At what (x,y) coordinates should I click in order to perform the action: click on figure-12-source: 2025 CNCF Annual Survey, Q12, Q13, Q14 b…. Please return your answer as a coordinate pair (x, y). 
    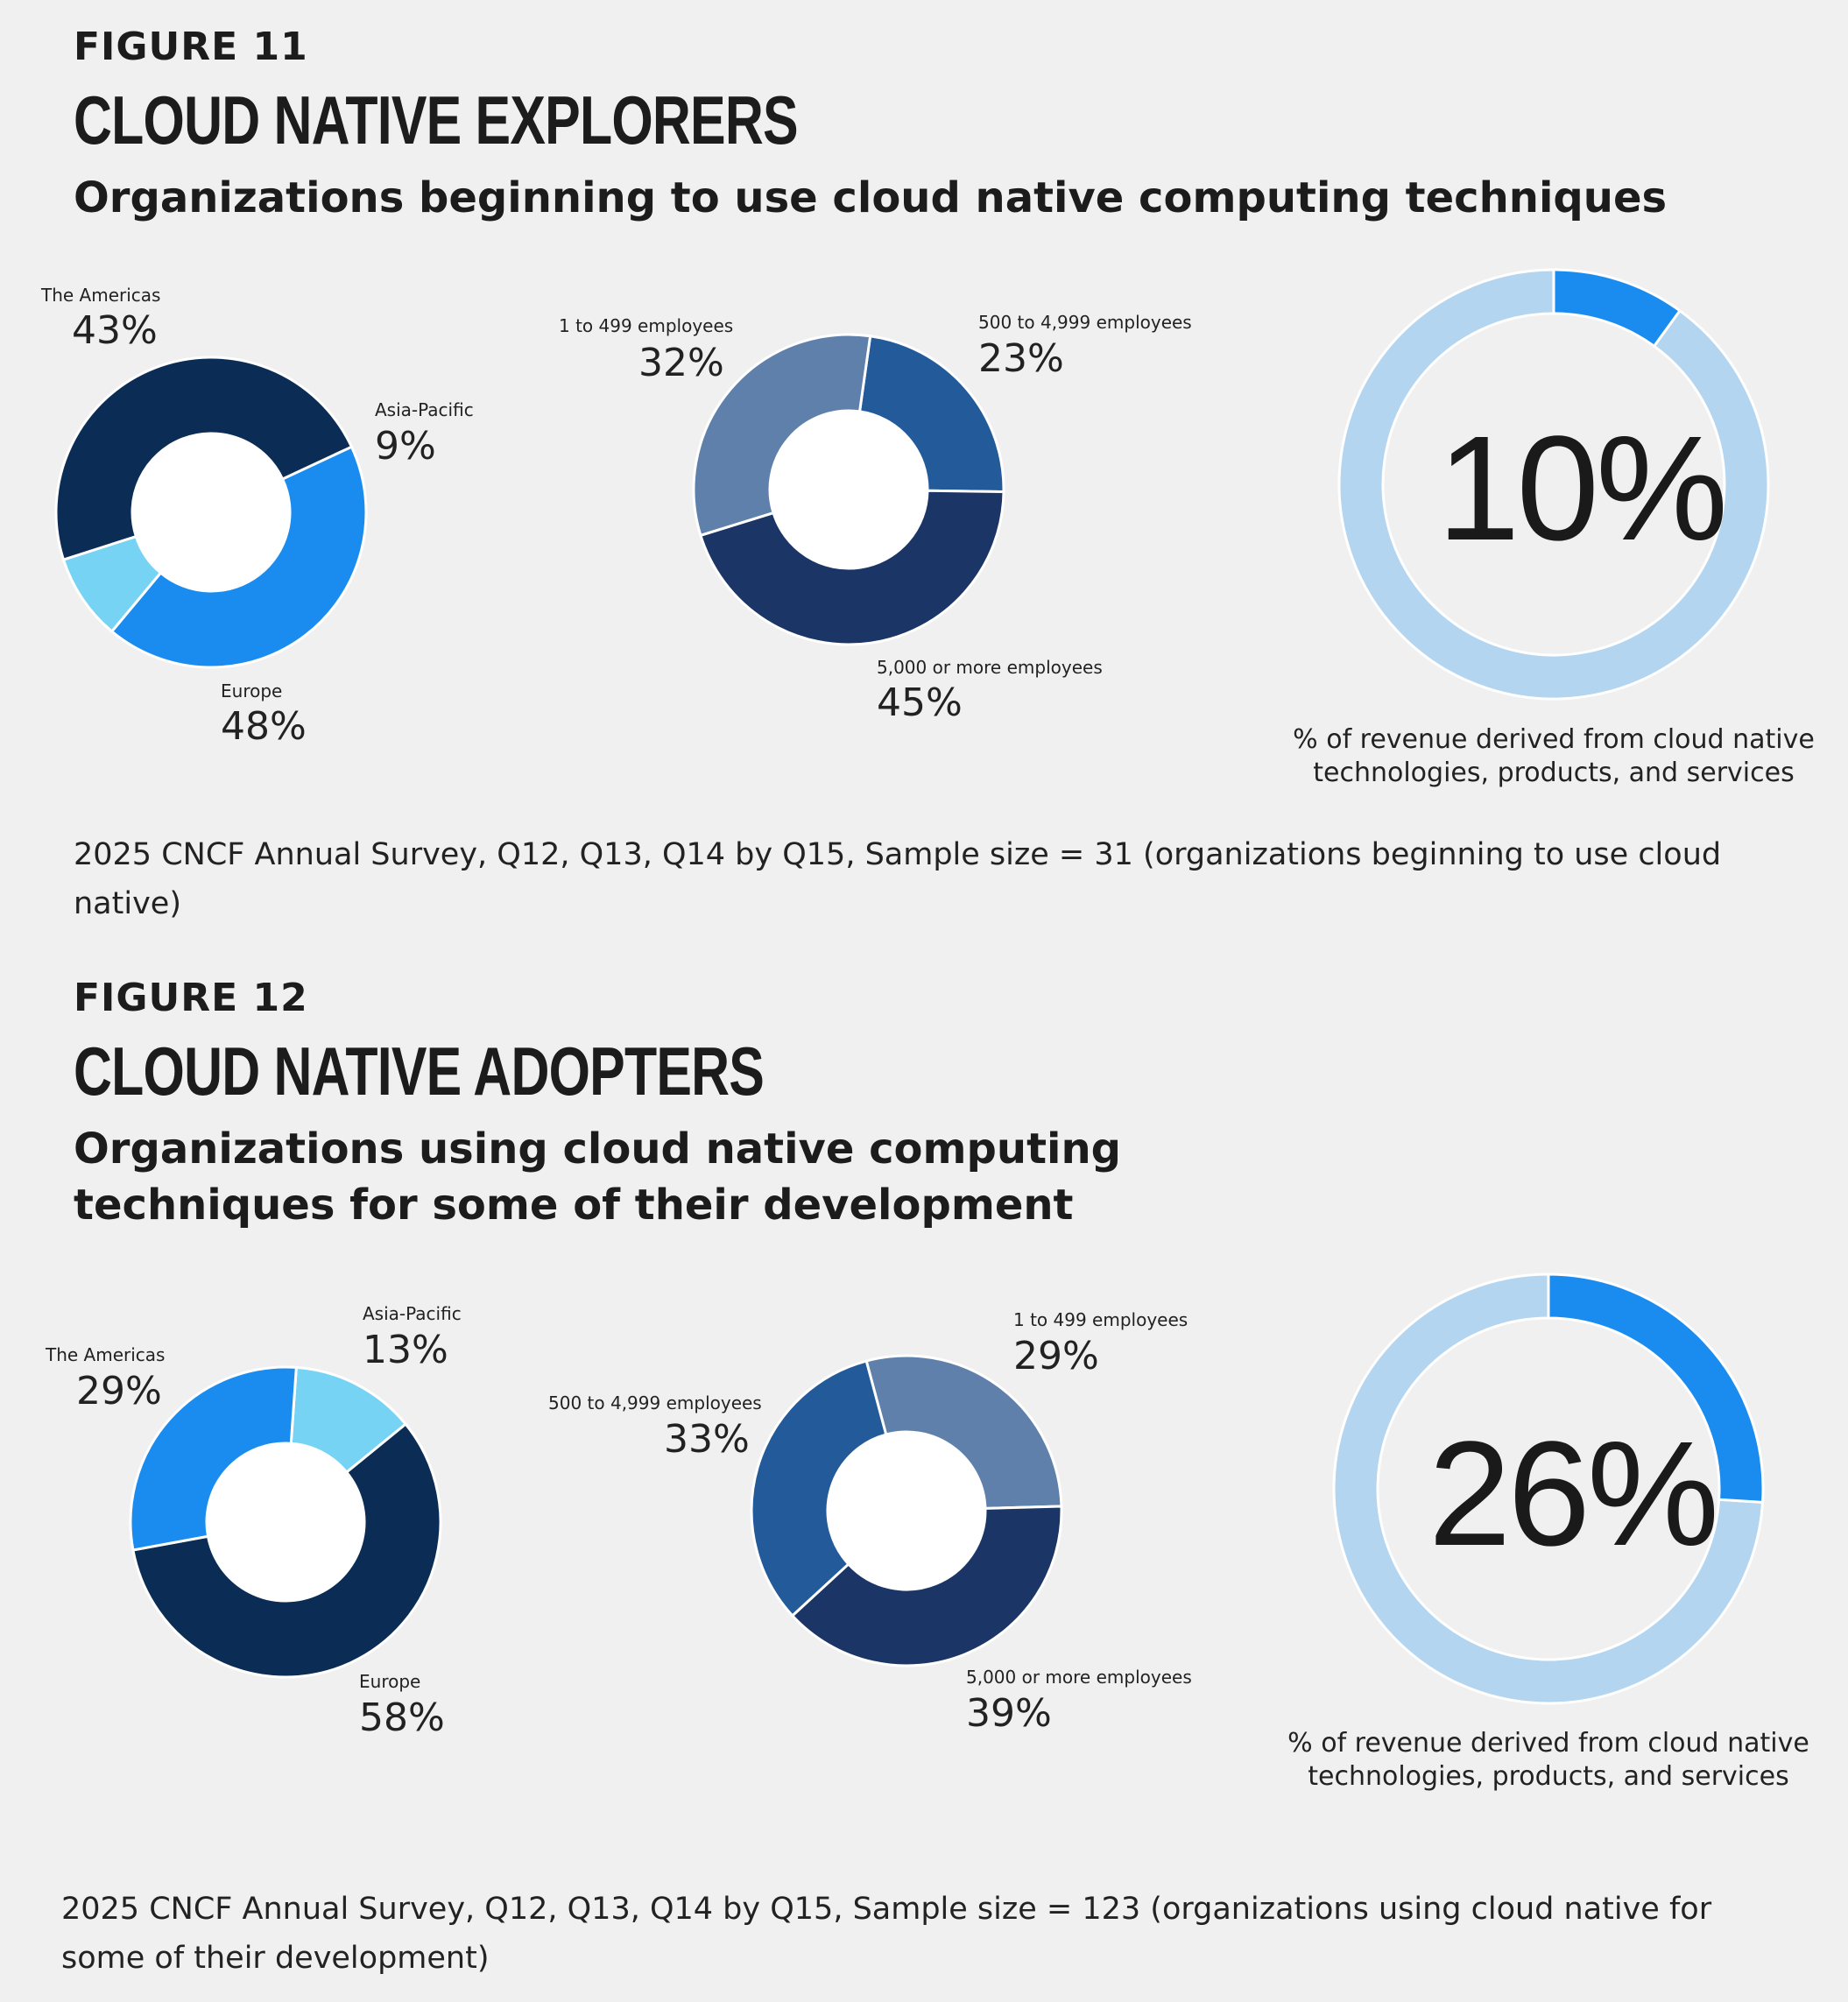
    Looking at the image, I should click on (887, 1934).